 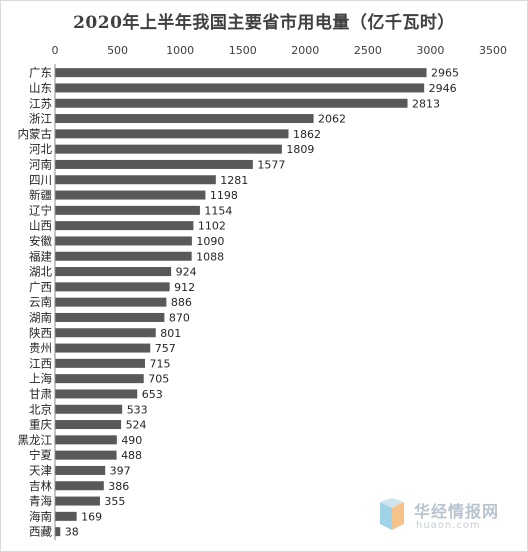 What do you see at coordinates (114, 501) in the screenshot?
I see `value-label: 355` at bounding box center [114, 501].